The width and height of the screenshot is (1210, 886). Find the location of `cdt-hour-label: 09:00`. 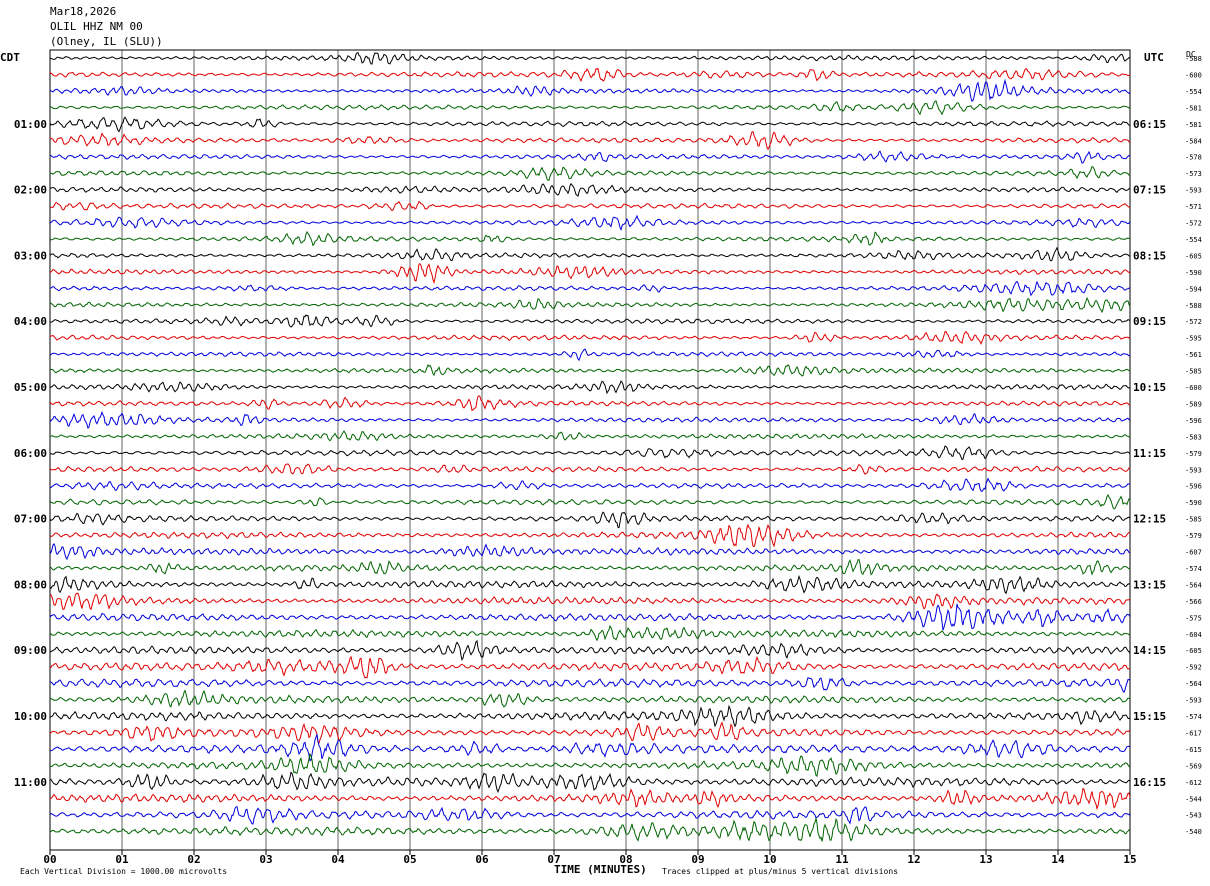

cdt-hour-label: 09:00 is located at coordinates (30, 650).